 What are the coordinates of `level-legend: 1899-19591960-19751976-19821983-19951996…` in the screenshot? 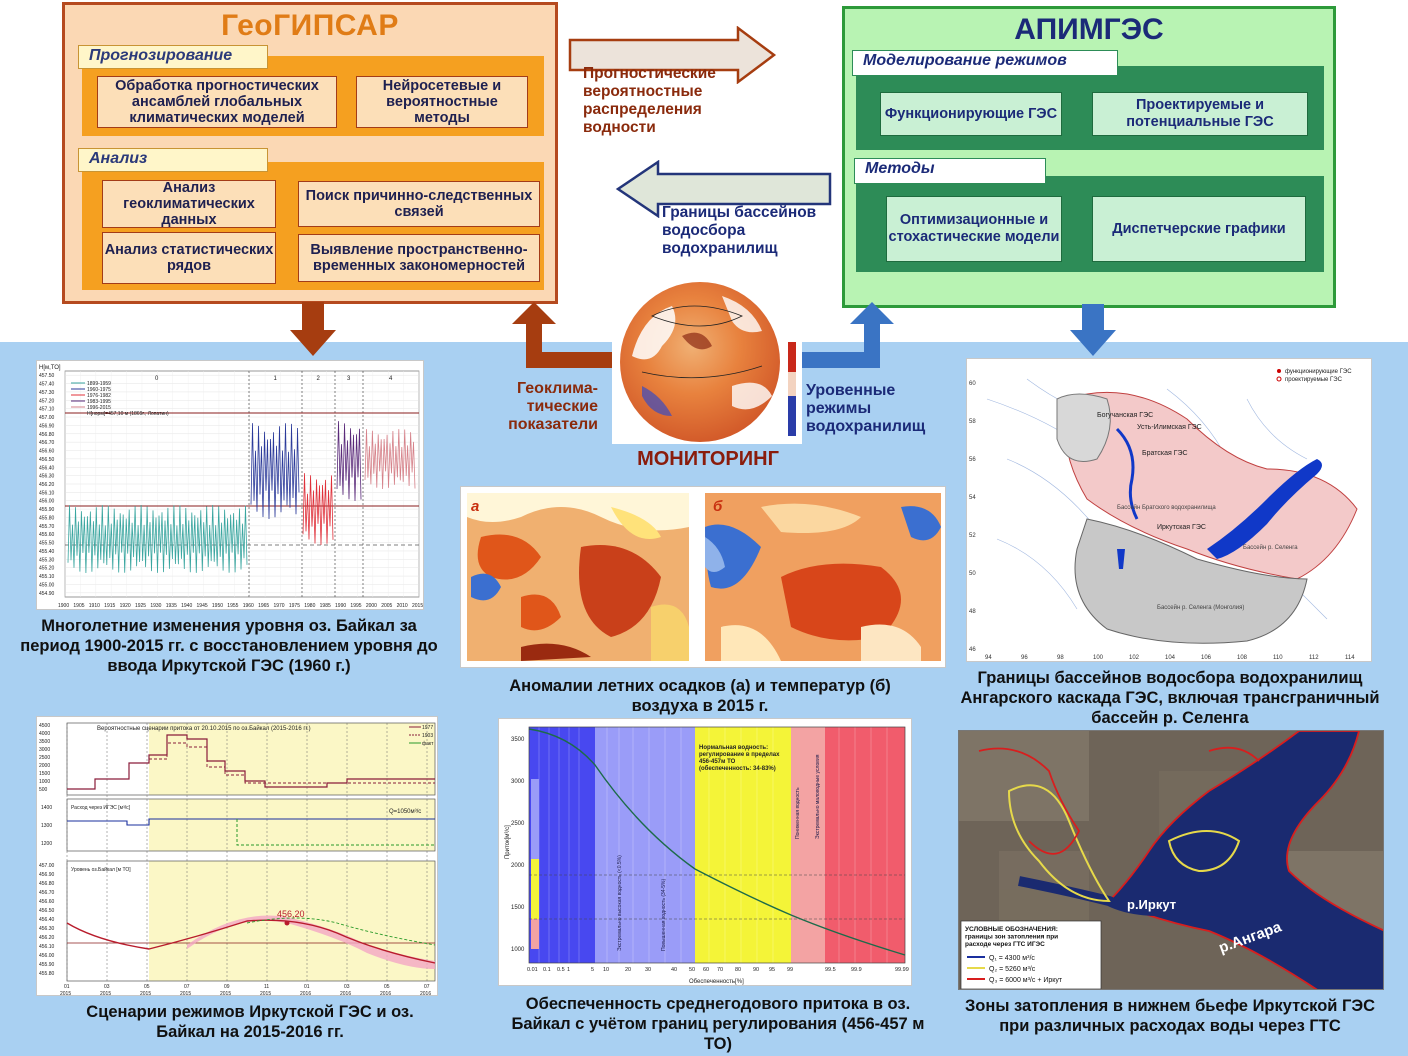 It's located at (120, 399).